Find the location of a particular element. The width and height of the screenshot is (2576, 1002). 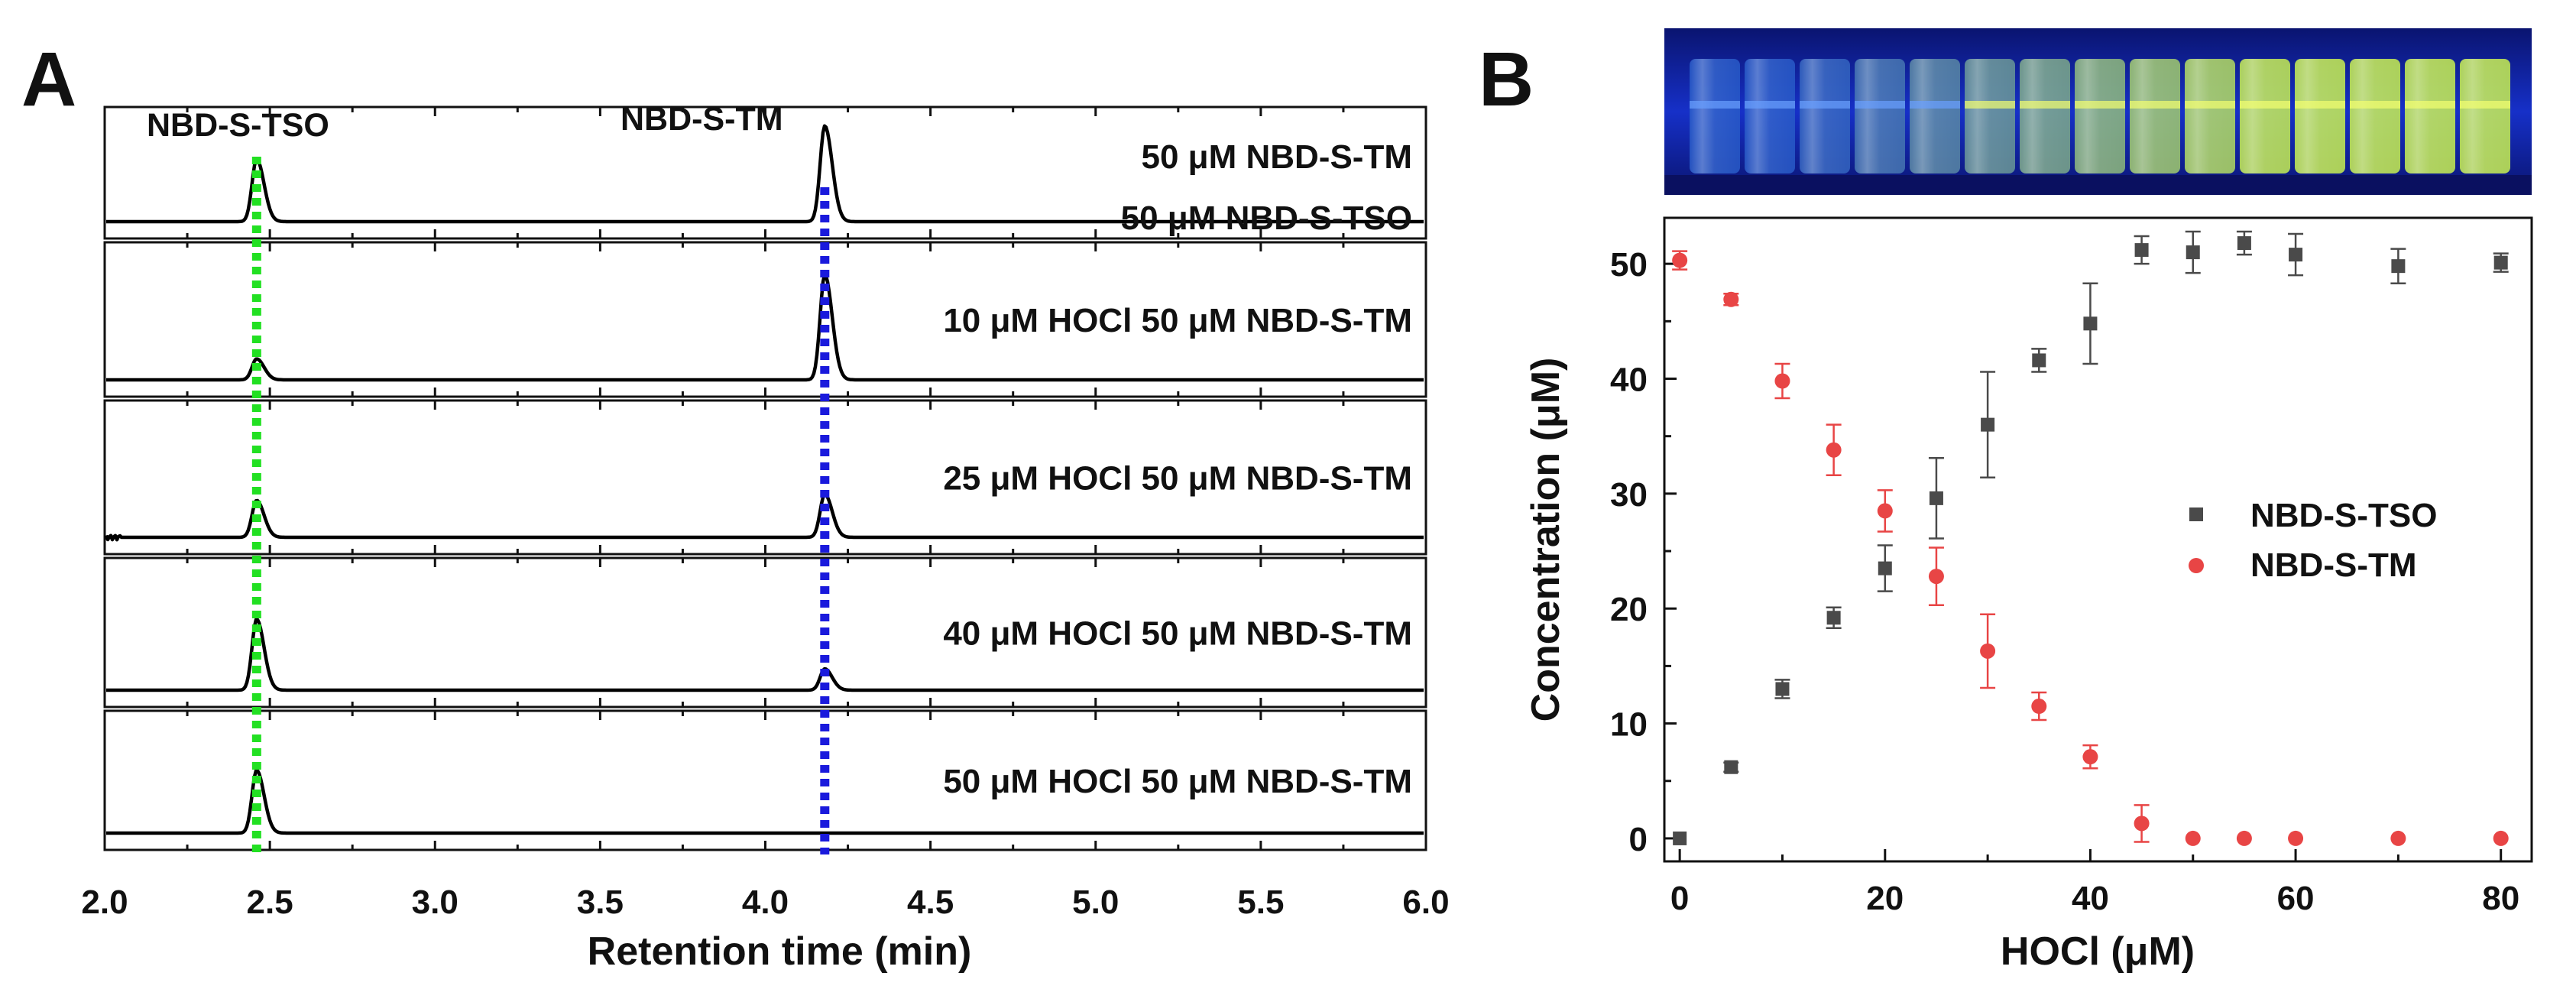

x-tick-label: 4.0 is located at coordinates (765, 902).